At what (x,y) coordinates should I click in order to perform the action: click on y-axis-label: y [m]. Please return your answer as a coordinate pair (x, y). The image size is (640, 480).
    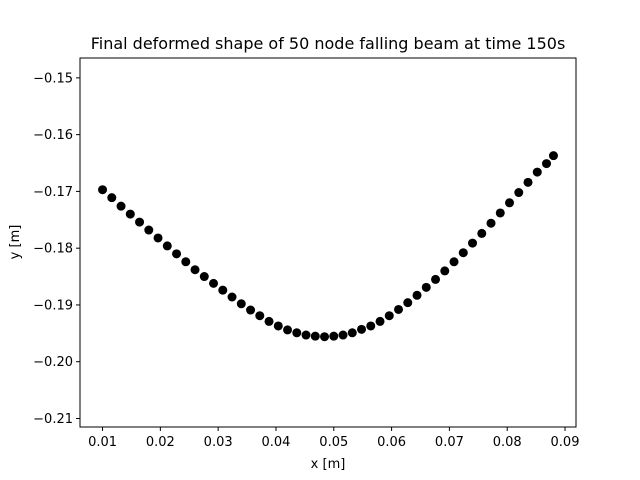
    Looking at the image, I should click on (15, 242).